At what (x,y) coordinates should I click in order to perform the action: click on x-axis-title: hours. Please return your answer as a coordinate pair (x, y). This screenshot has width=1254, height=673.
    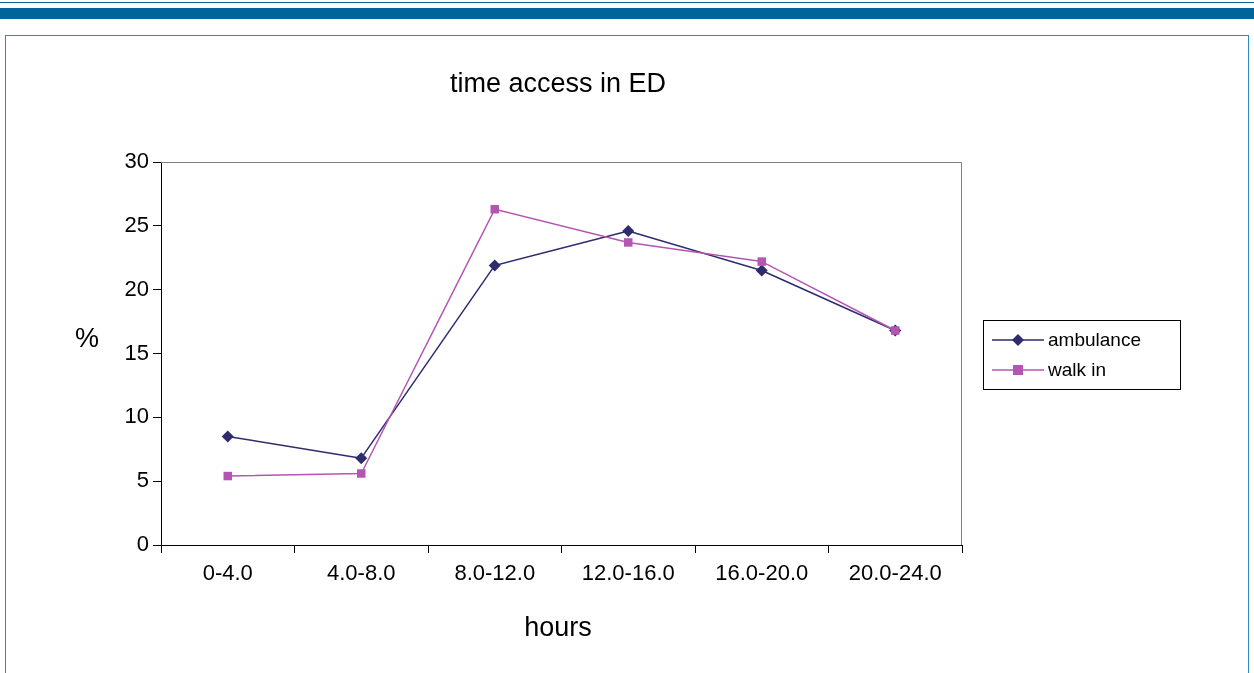
    Looking at the image, I should click on (558, 627).